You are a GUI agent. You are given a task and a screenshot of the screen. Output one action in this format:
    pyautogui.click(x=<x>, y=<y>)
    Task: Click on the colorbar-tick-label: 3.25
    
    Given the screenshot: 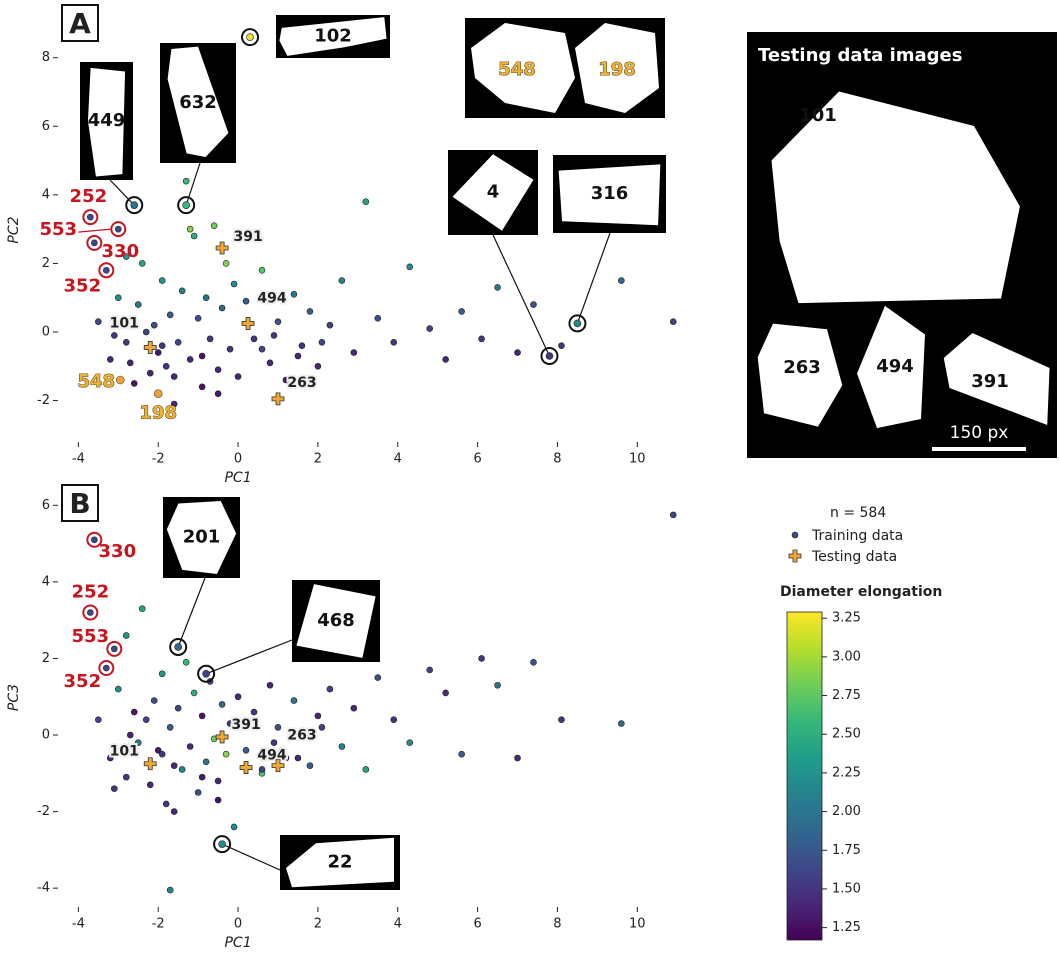 What is the action you would take?
    pyautogui.click(x=846, y=618)
    